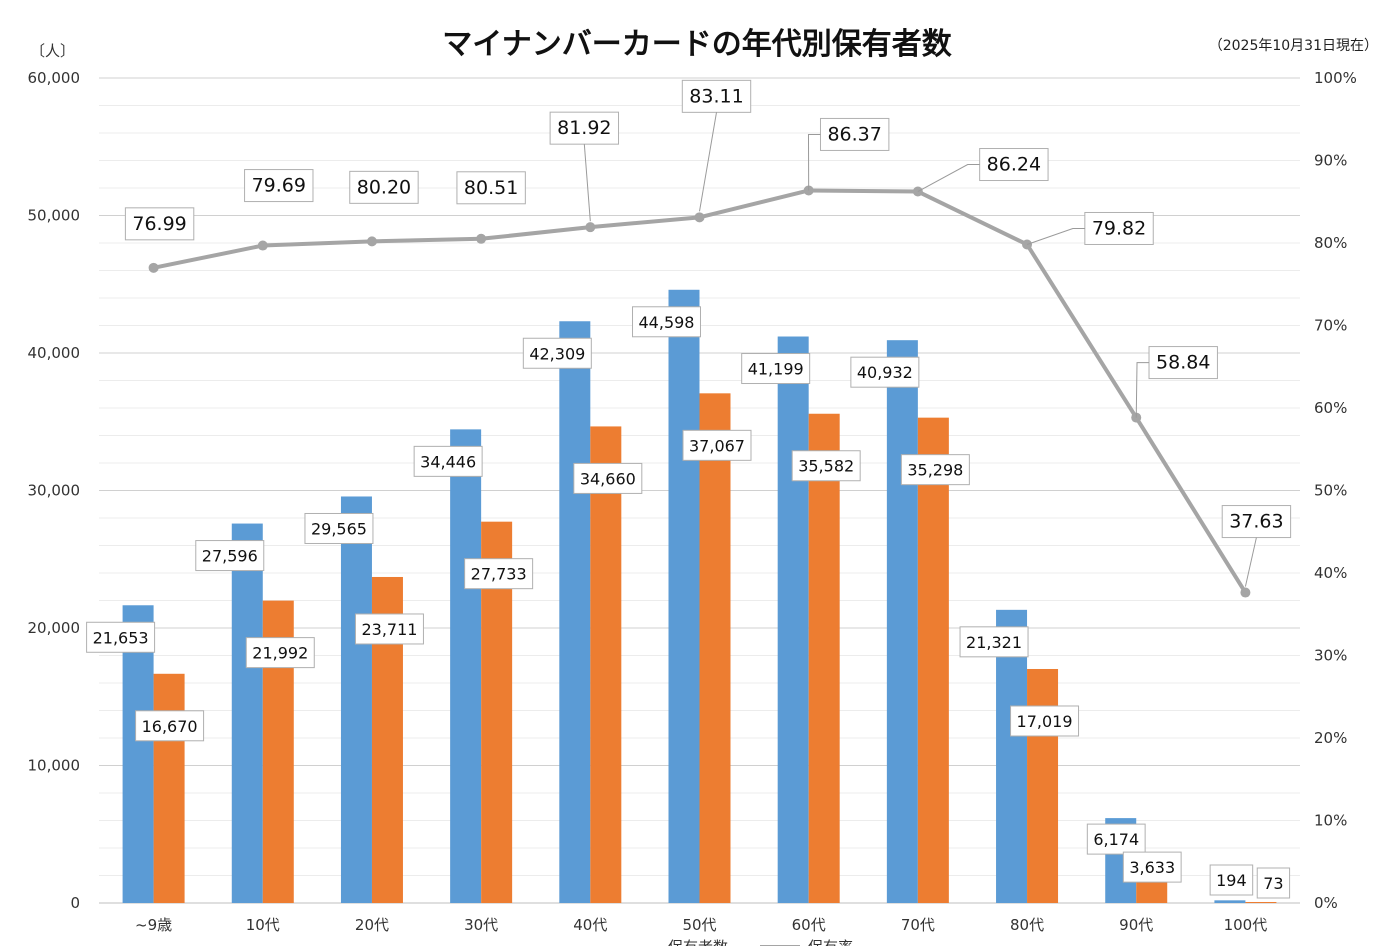 The image size is (1391, 946). Describe the element at coordinates (1335, 490) in the screenshot. I see `y2-axis-ticks: 0% 10% 20% 30% 40% 50% 60% 70% 80% 90% 100%` at that location.